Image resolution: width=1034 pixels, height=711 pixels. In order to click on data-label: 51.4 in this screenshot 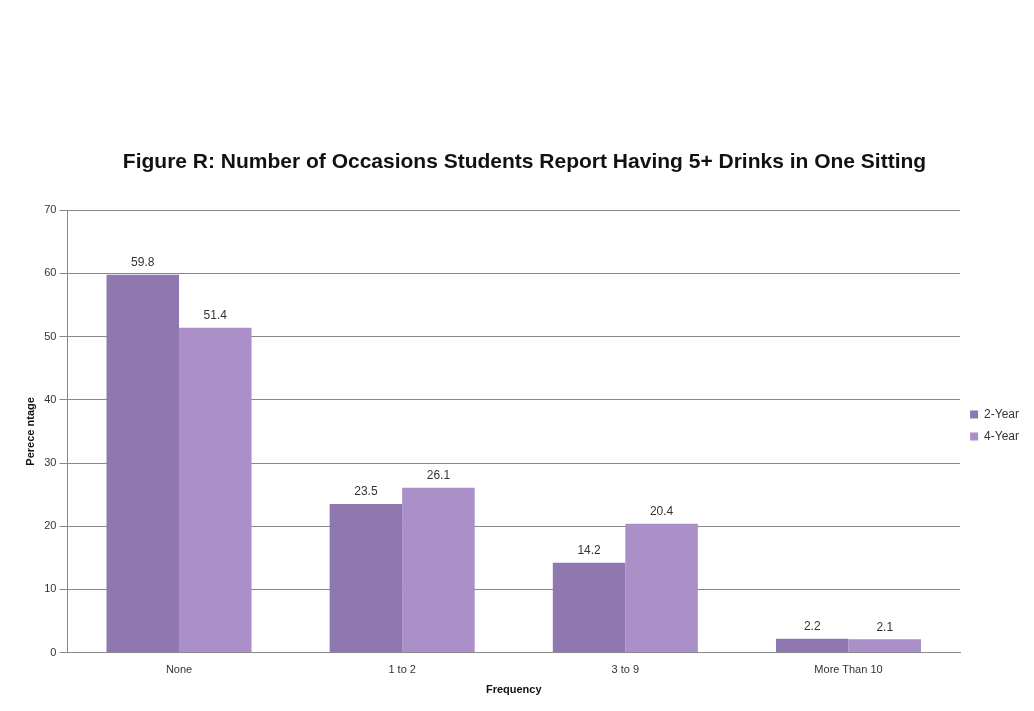, I will do `click(215, 315)`.